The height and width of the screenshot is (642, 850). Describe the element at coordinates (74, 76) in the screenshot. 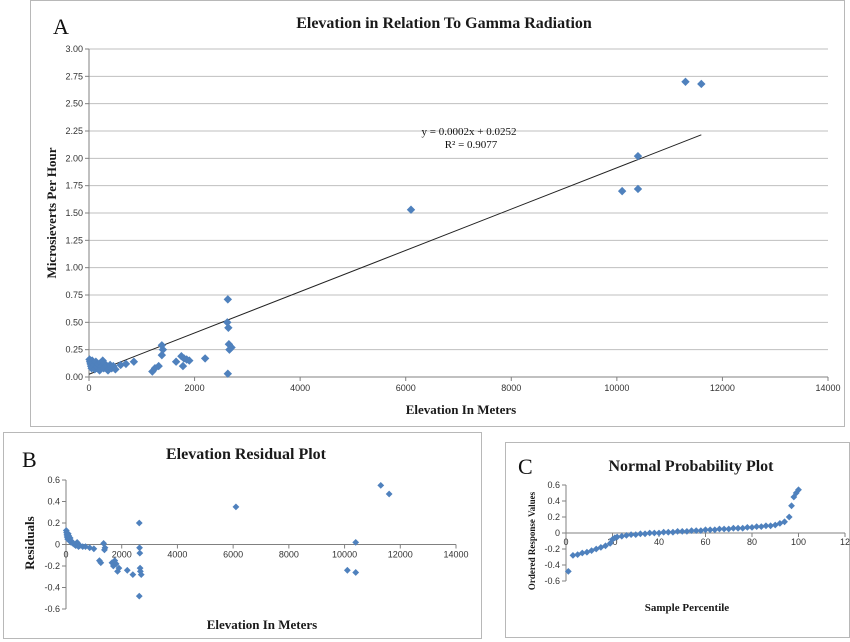

I see `chart-a-y-tick-label: 2.75` at that location.